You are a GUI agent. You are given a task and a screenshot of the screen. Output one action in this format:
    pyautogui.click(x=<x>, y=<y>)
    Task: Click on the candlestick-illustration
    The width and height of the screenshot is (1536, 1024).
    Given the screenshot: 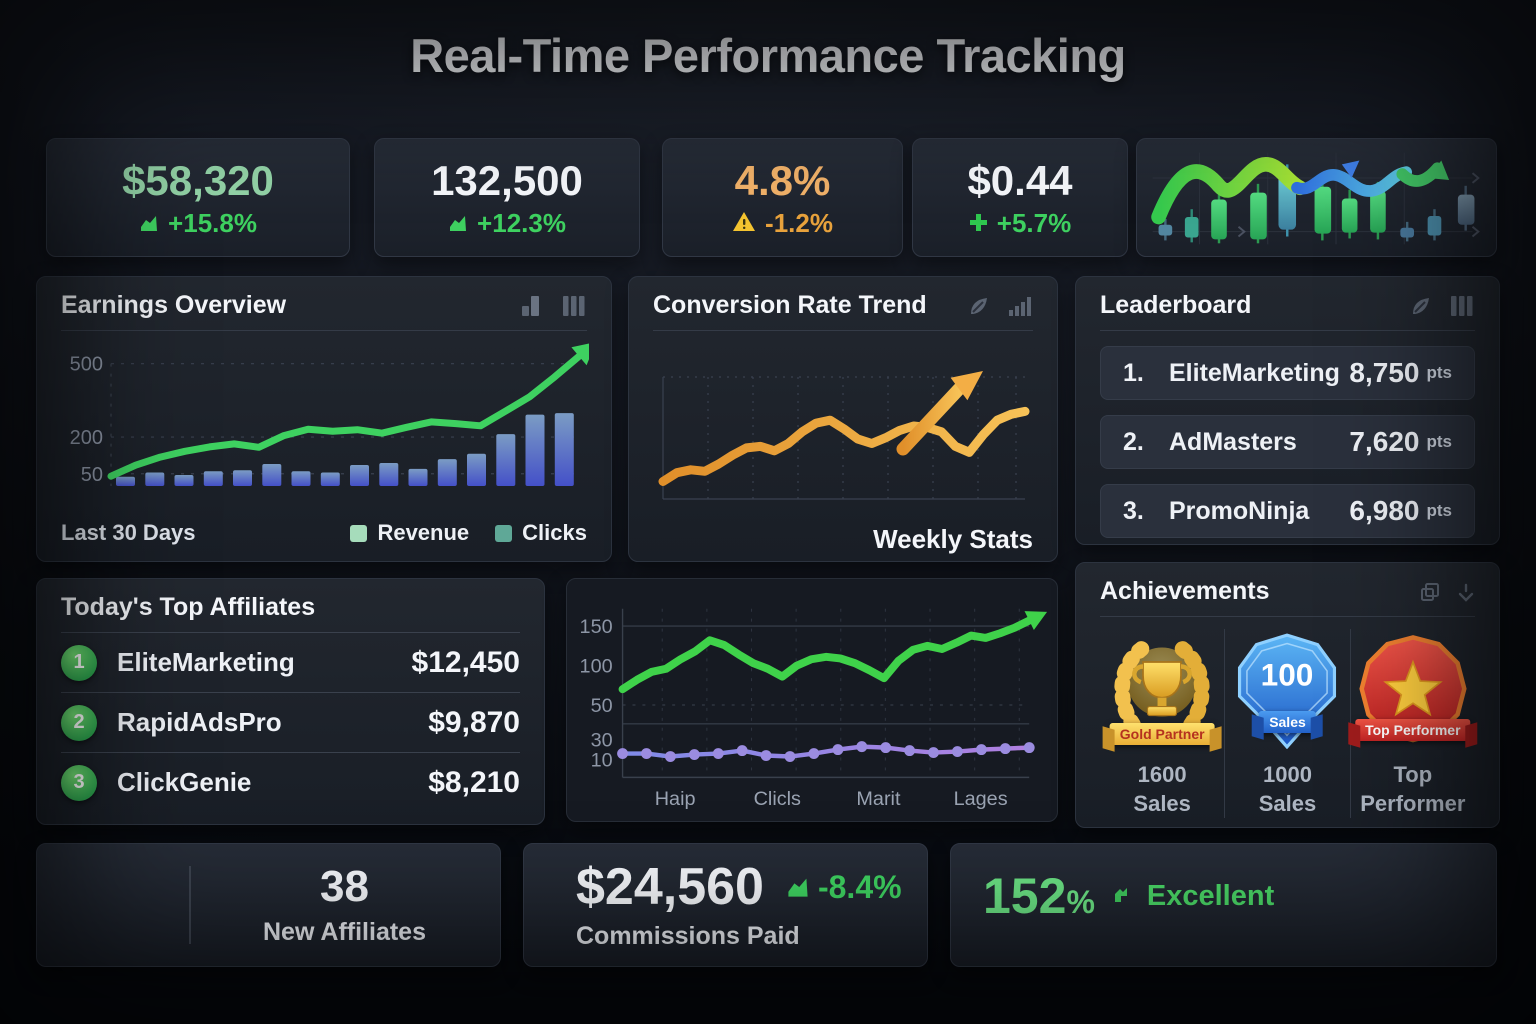 What is the action you would take?
    pyautogui.click(x=1315, y=198)
    